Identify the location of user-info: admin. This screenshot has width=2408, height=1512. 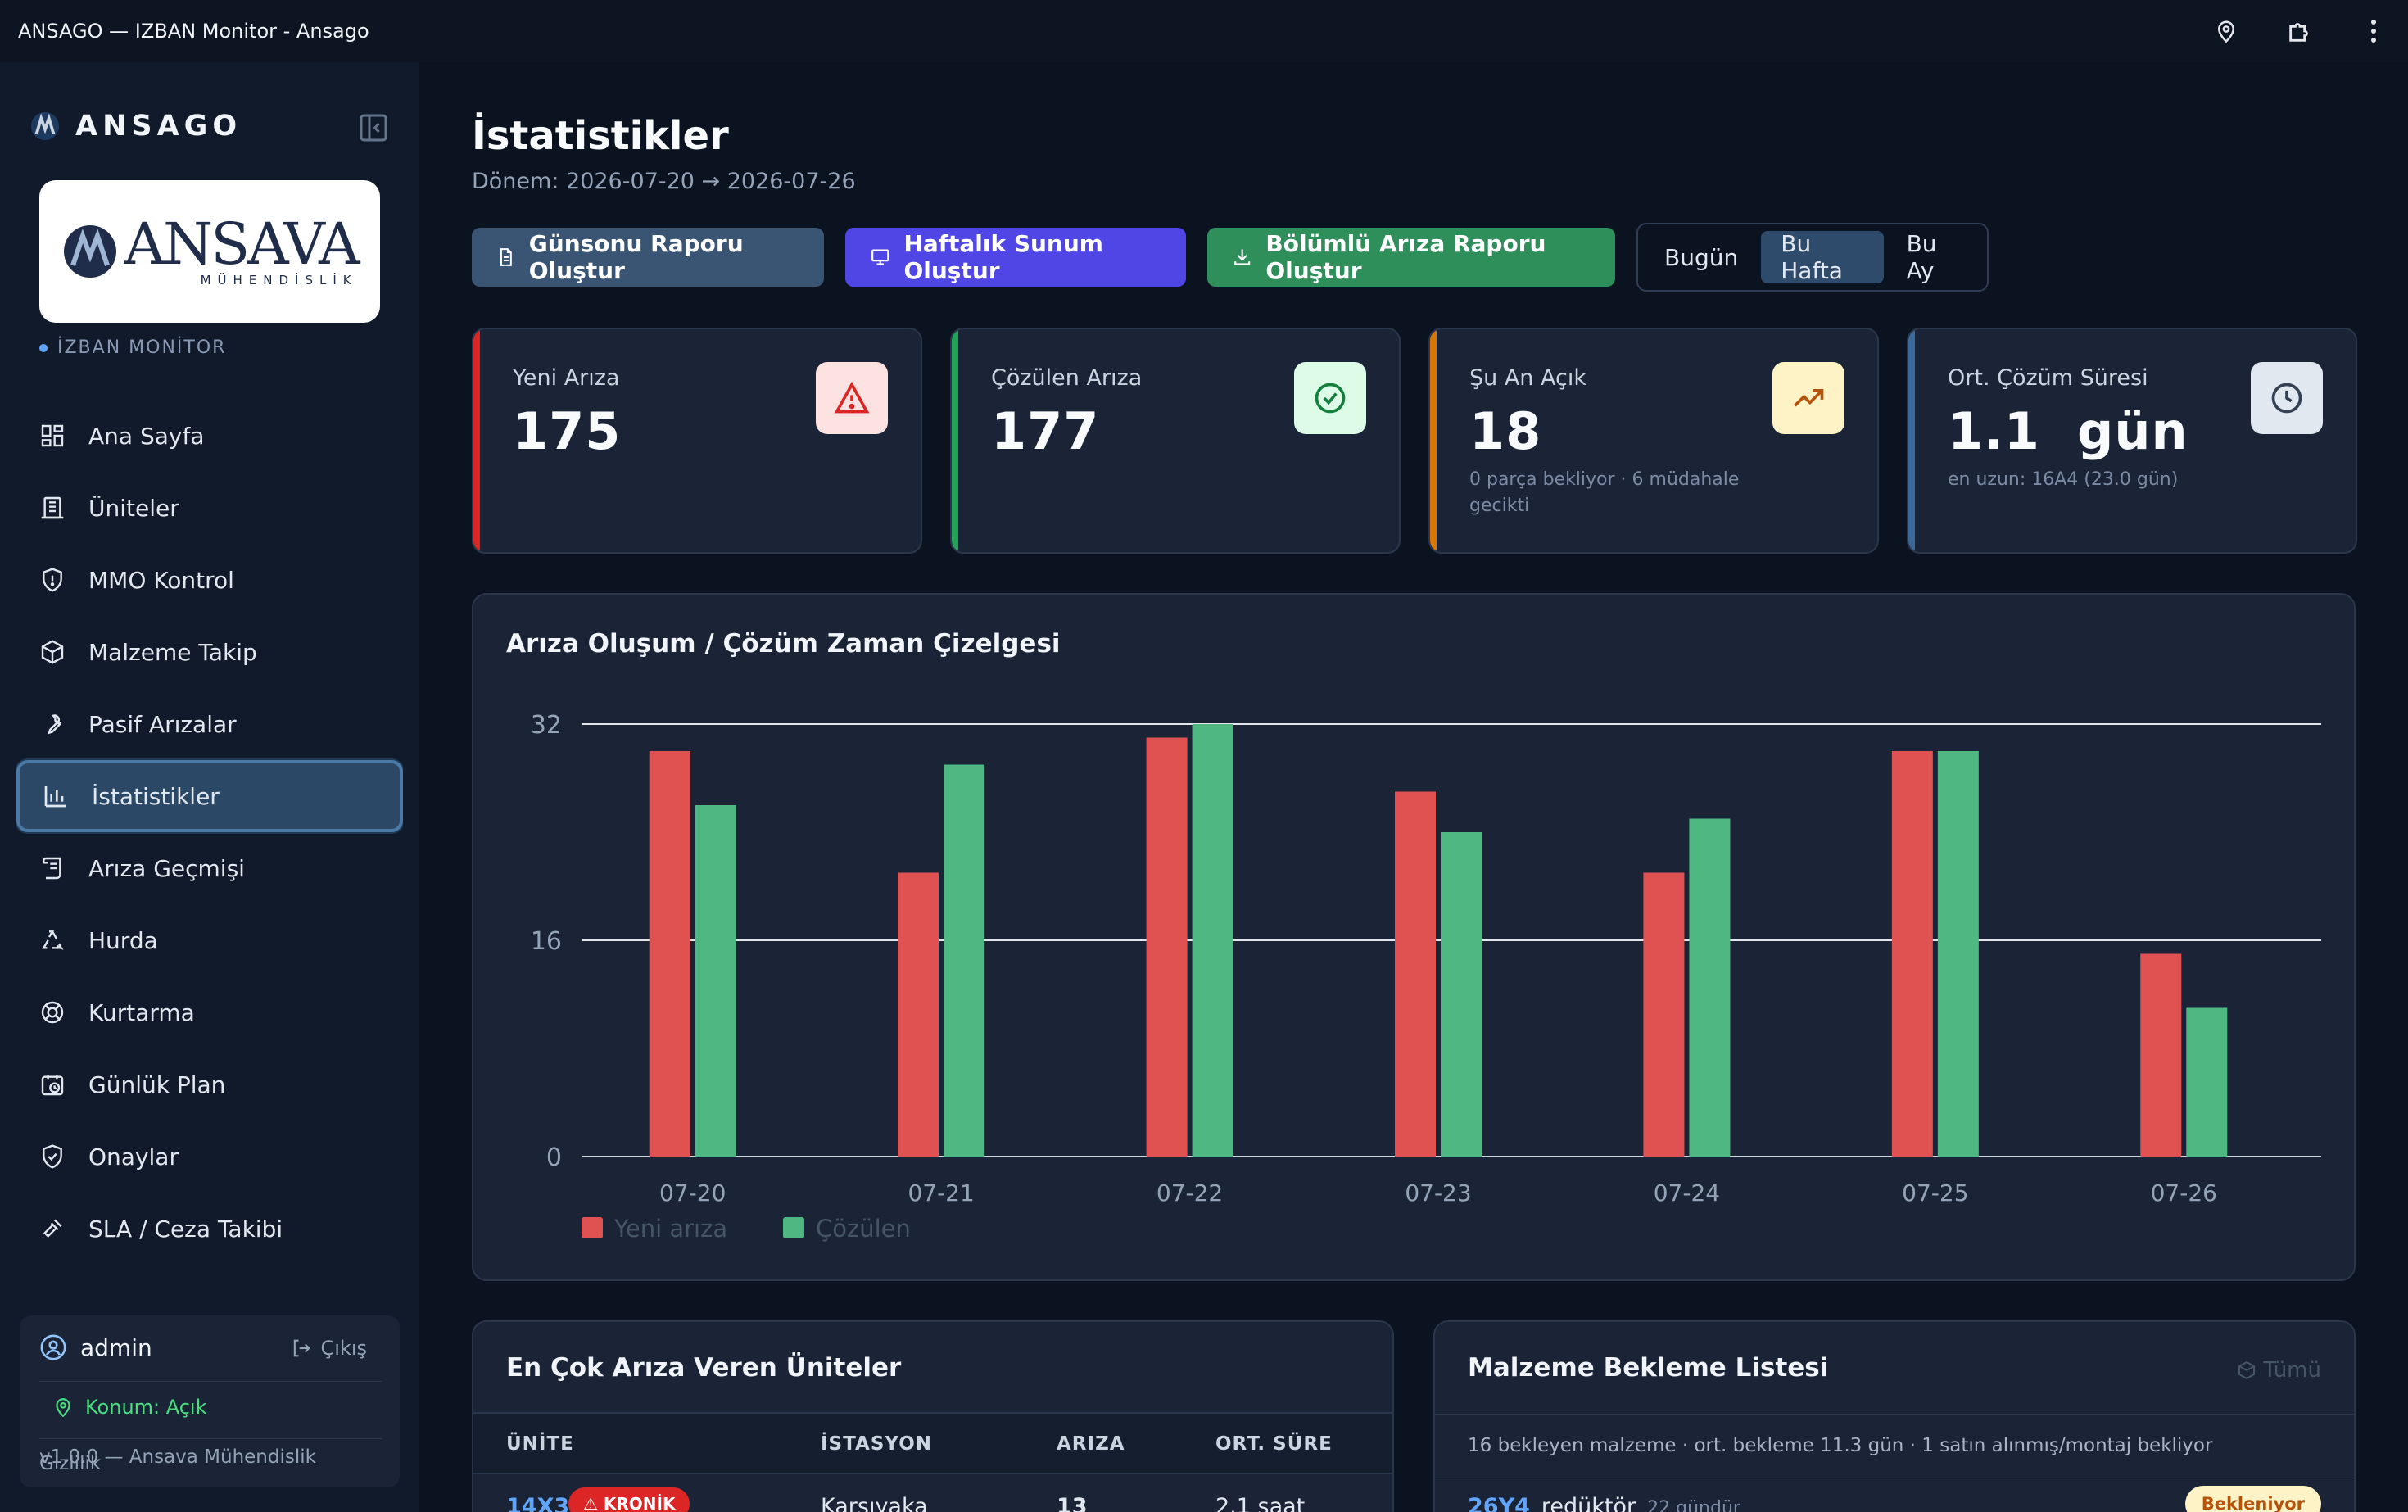
(95, 1347).